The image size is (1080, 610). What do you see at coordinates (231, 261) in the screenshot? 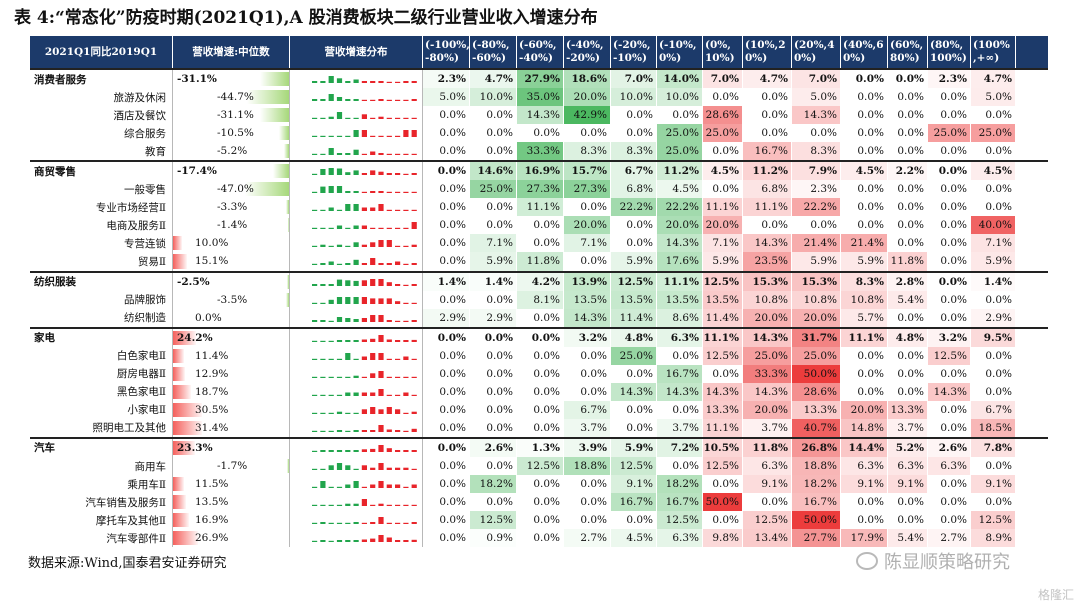
I see `median-cell: 15.1%` at bounding box center [231, 261].